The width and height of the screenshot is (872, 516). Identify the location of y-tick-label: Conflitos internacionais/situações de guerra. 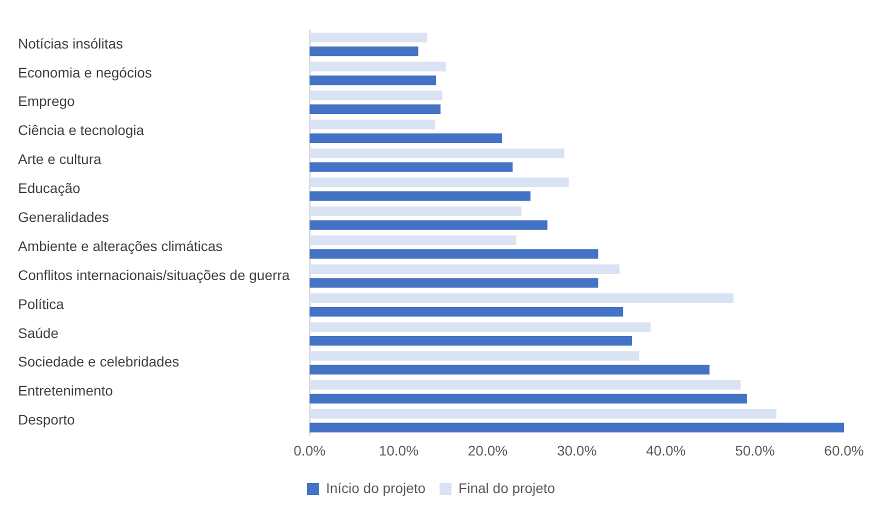
(154, 274).